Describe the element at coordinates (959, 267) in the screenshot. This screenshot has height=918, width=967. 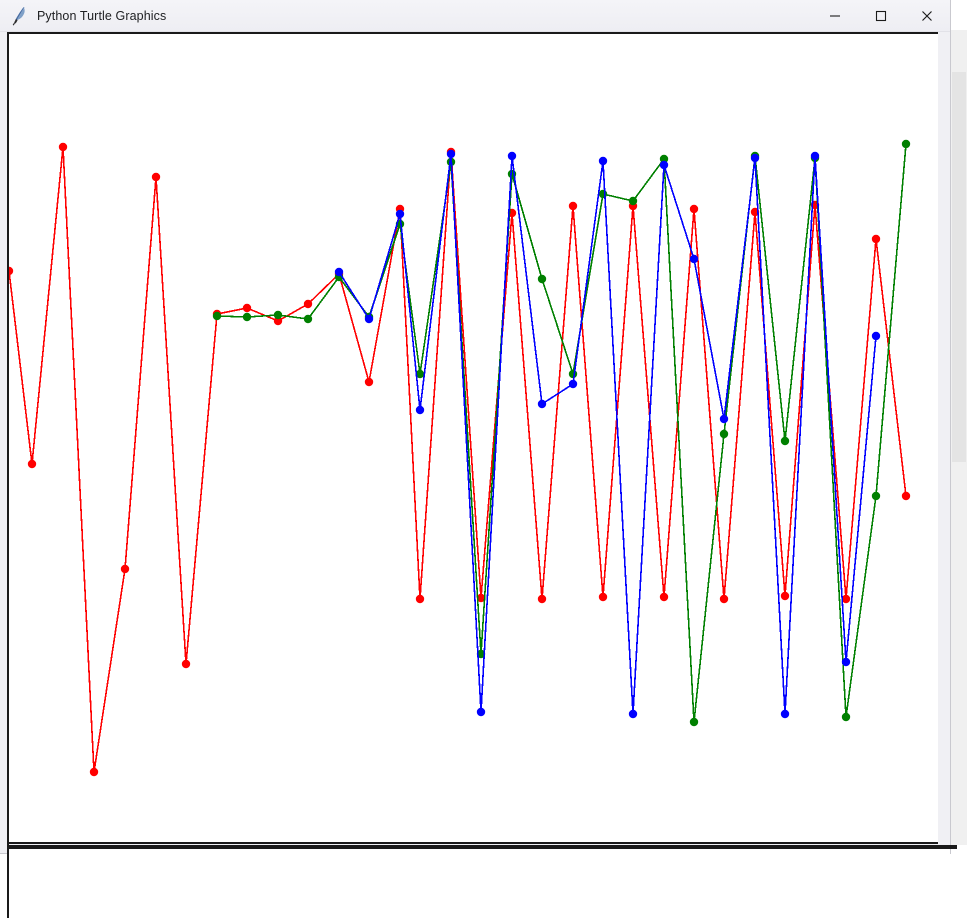
I see `background-scrollbar-thumb` at that location.